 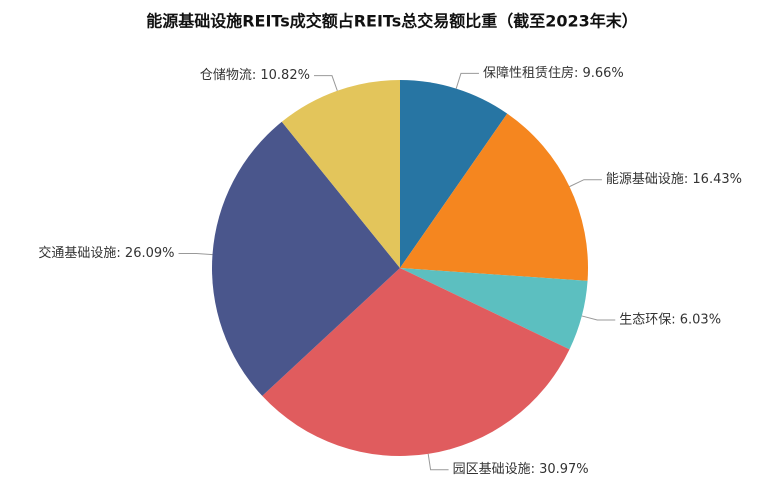 What do you see at coordinates (670, 320) in the screenshot?
I see `data-label: 生态环保: 6.03%` at bounding box center [670, 320].